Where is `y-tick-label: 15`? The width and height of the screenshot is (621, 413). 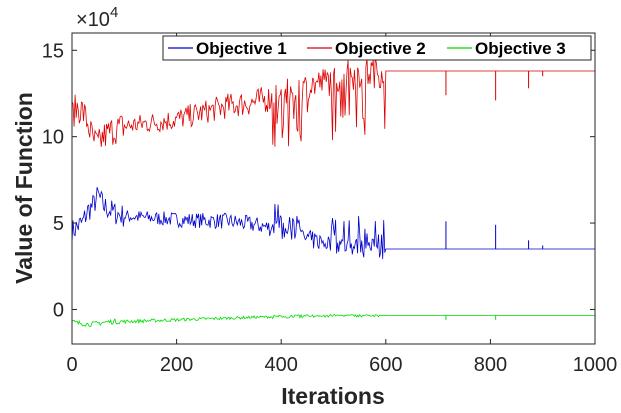
y-tick-label: 15 is located at coordinates (53, 51).